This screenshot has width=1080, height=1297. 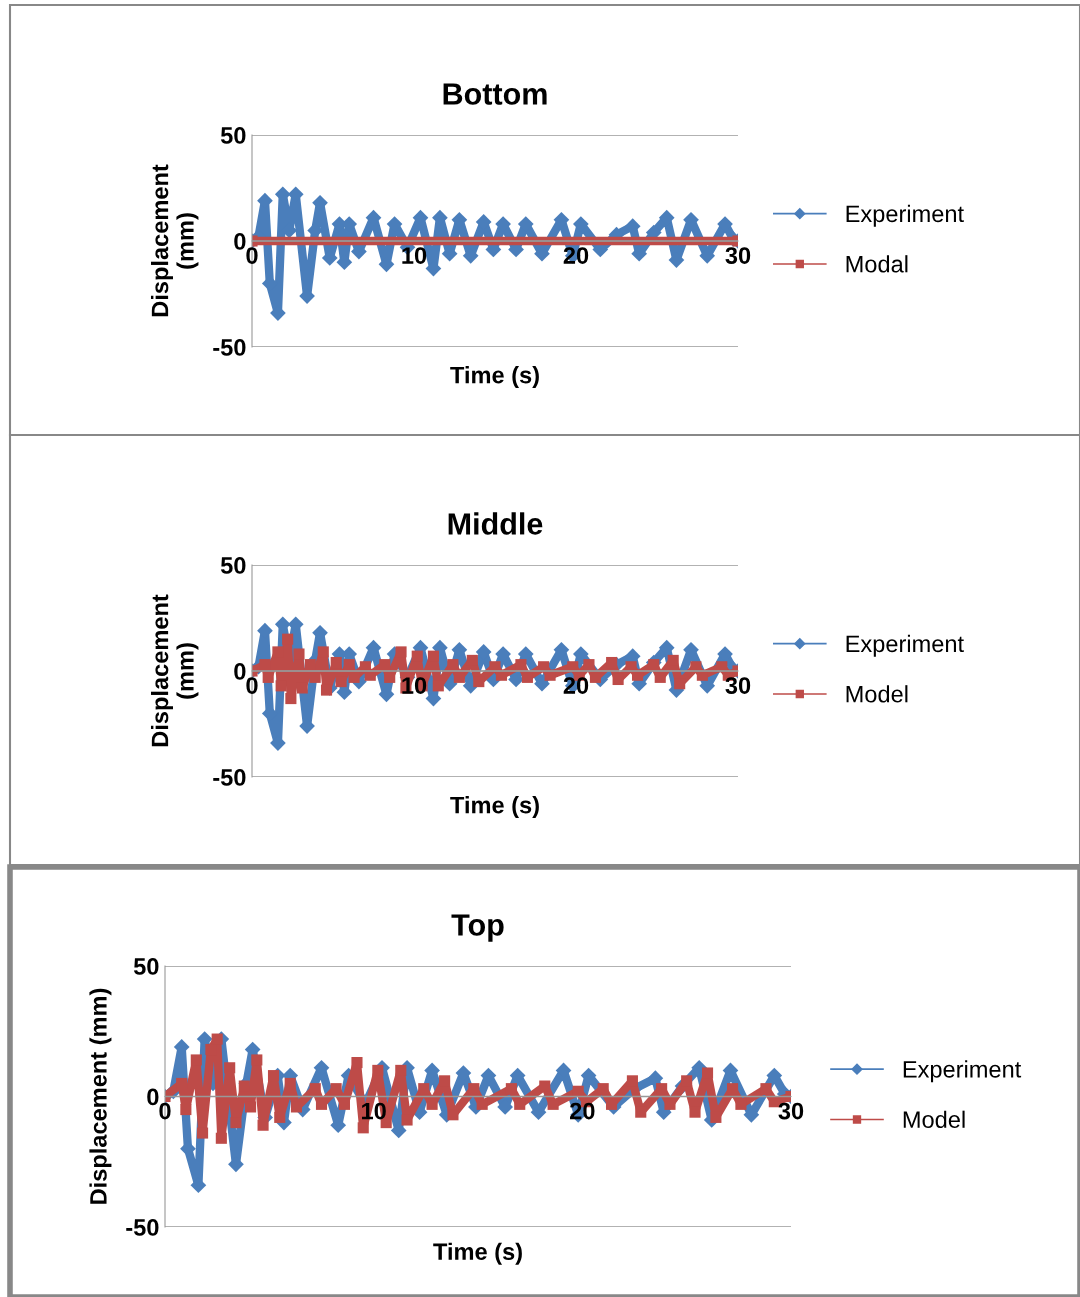 I want to click on x-tick-label: 20, so click(x=582, y=1111).